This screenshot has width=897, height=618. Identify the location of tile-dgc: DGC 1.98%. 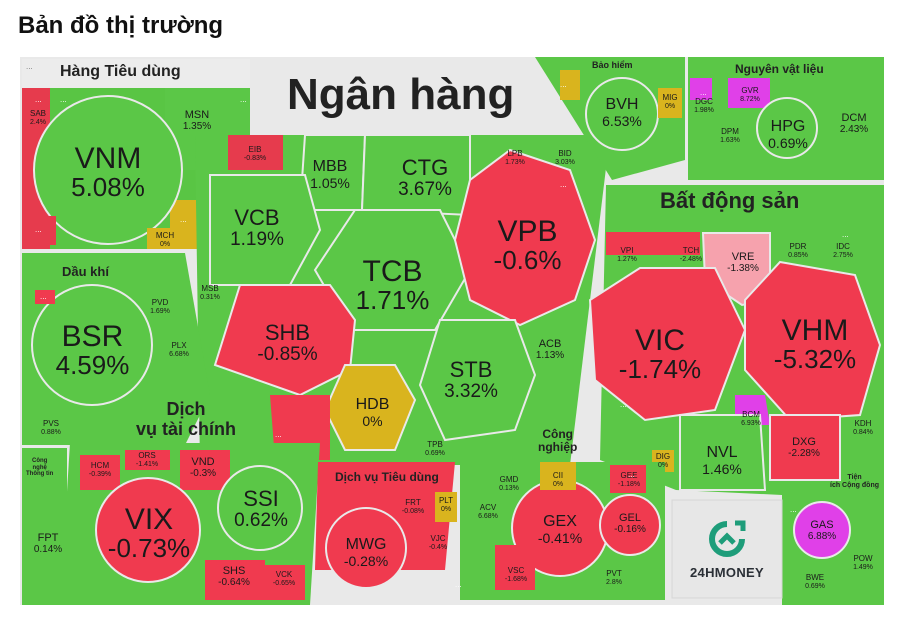
(704, 105).